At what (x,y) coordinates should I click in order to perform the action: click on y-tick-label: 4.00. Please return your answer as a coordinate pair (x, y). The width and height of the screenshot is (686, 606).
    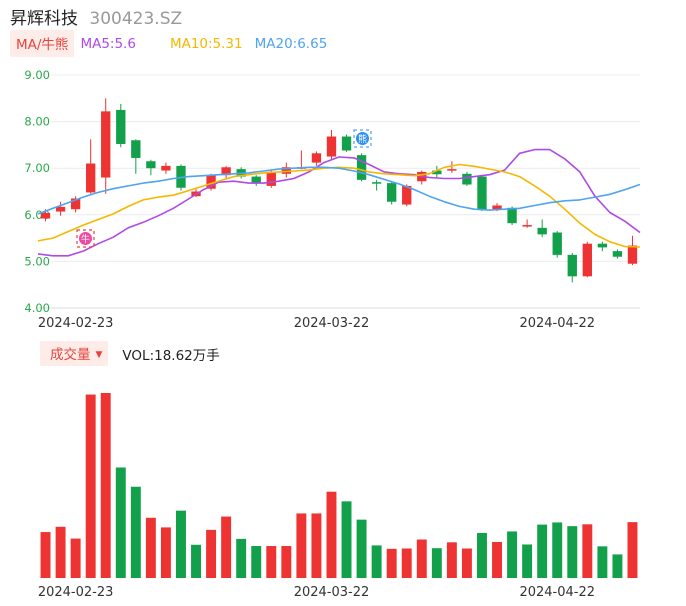
    Looking at the image, I should click on (37, 308).